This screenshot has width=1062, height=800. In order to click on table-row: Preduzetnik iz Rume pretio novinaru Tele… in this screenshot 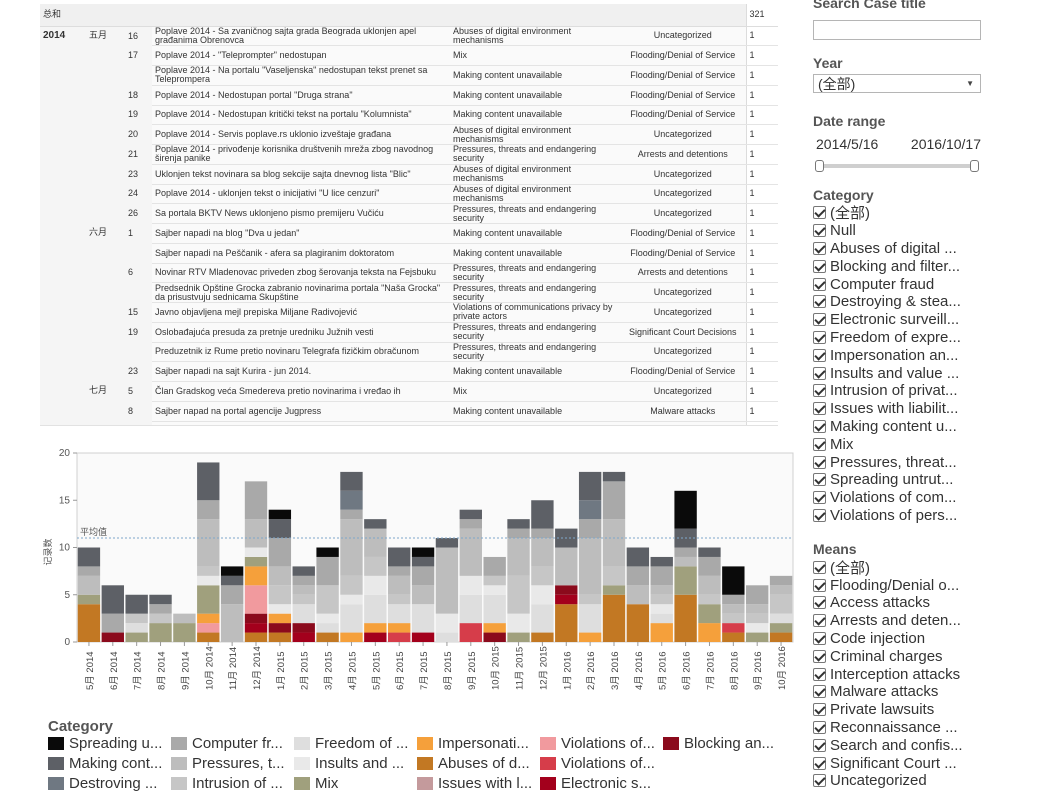, I will do `click(409, 352)`.